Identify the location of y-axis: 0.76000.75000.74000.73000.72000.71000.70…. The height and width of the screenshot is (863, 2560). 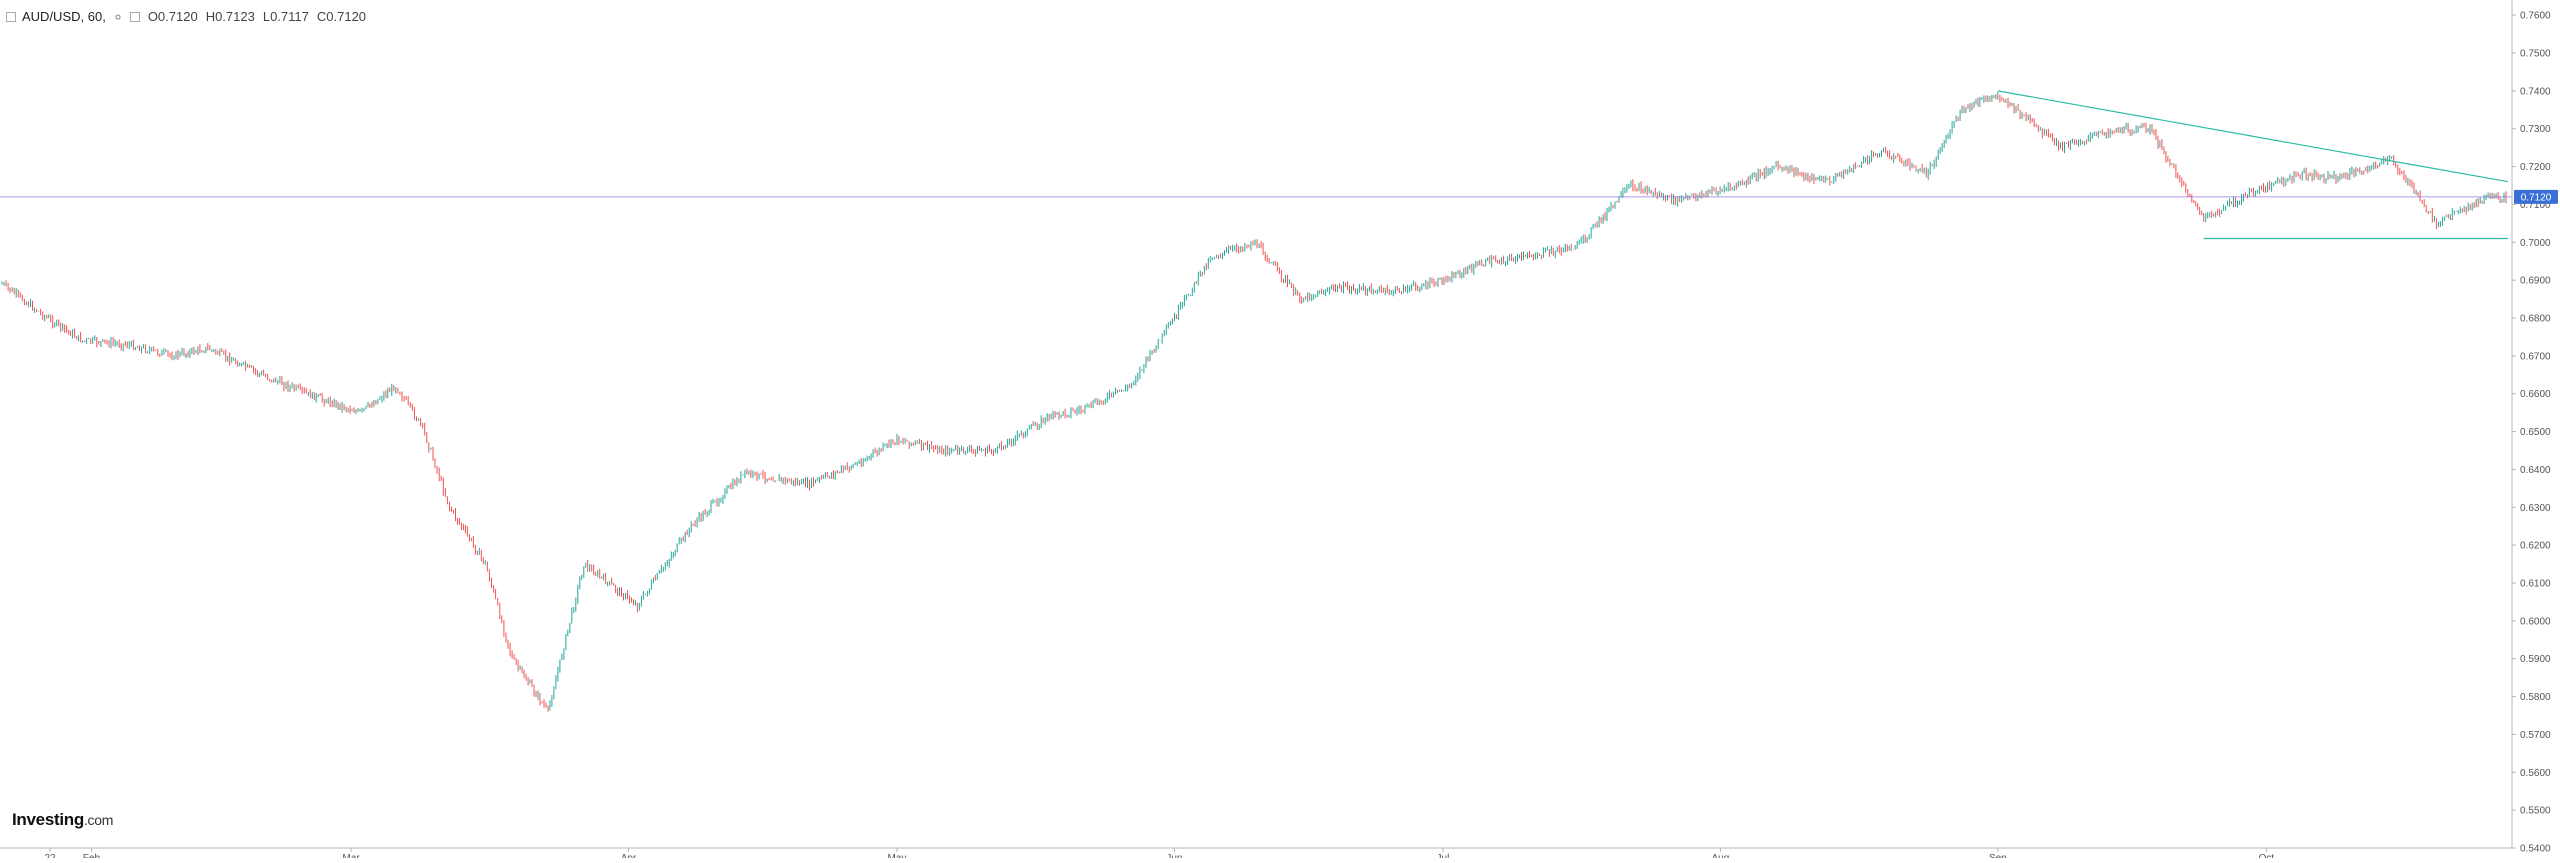
(2531, 433).